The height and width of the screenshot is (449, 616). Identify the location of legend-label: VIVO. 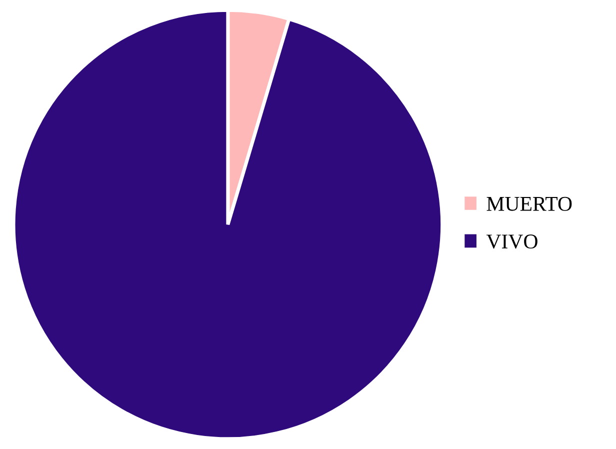
(512, 241).